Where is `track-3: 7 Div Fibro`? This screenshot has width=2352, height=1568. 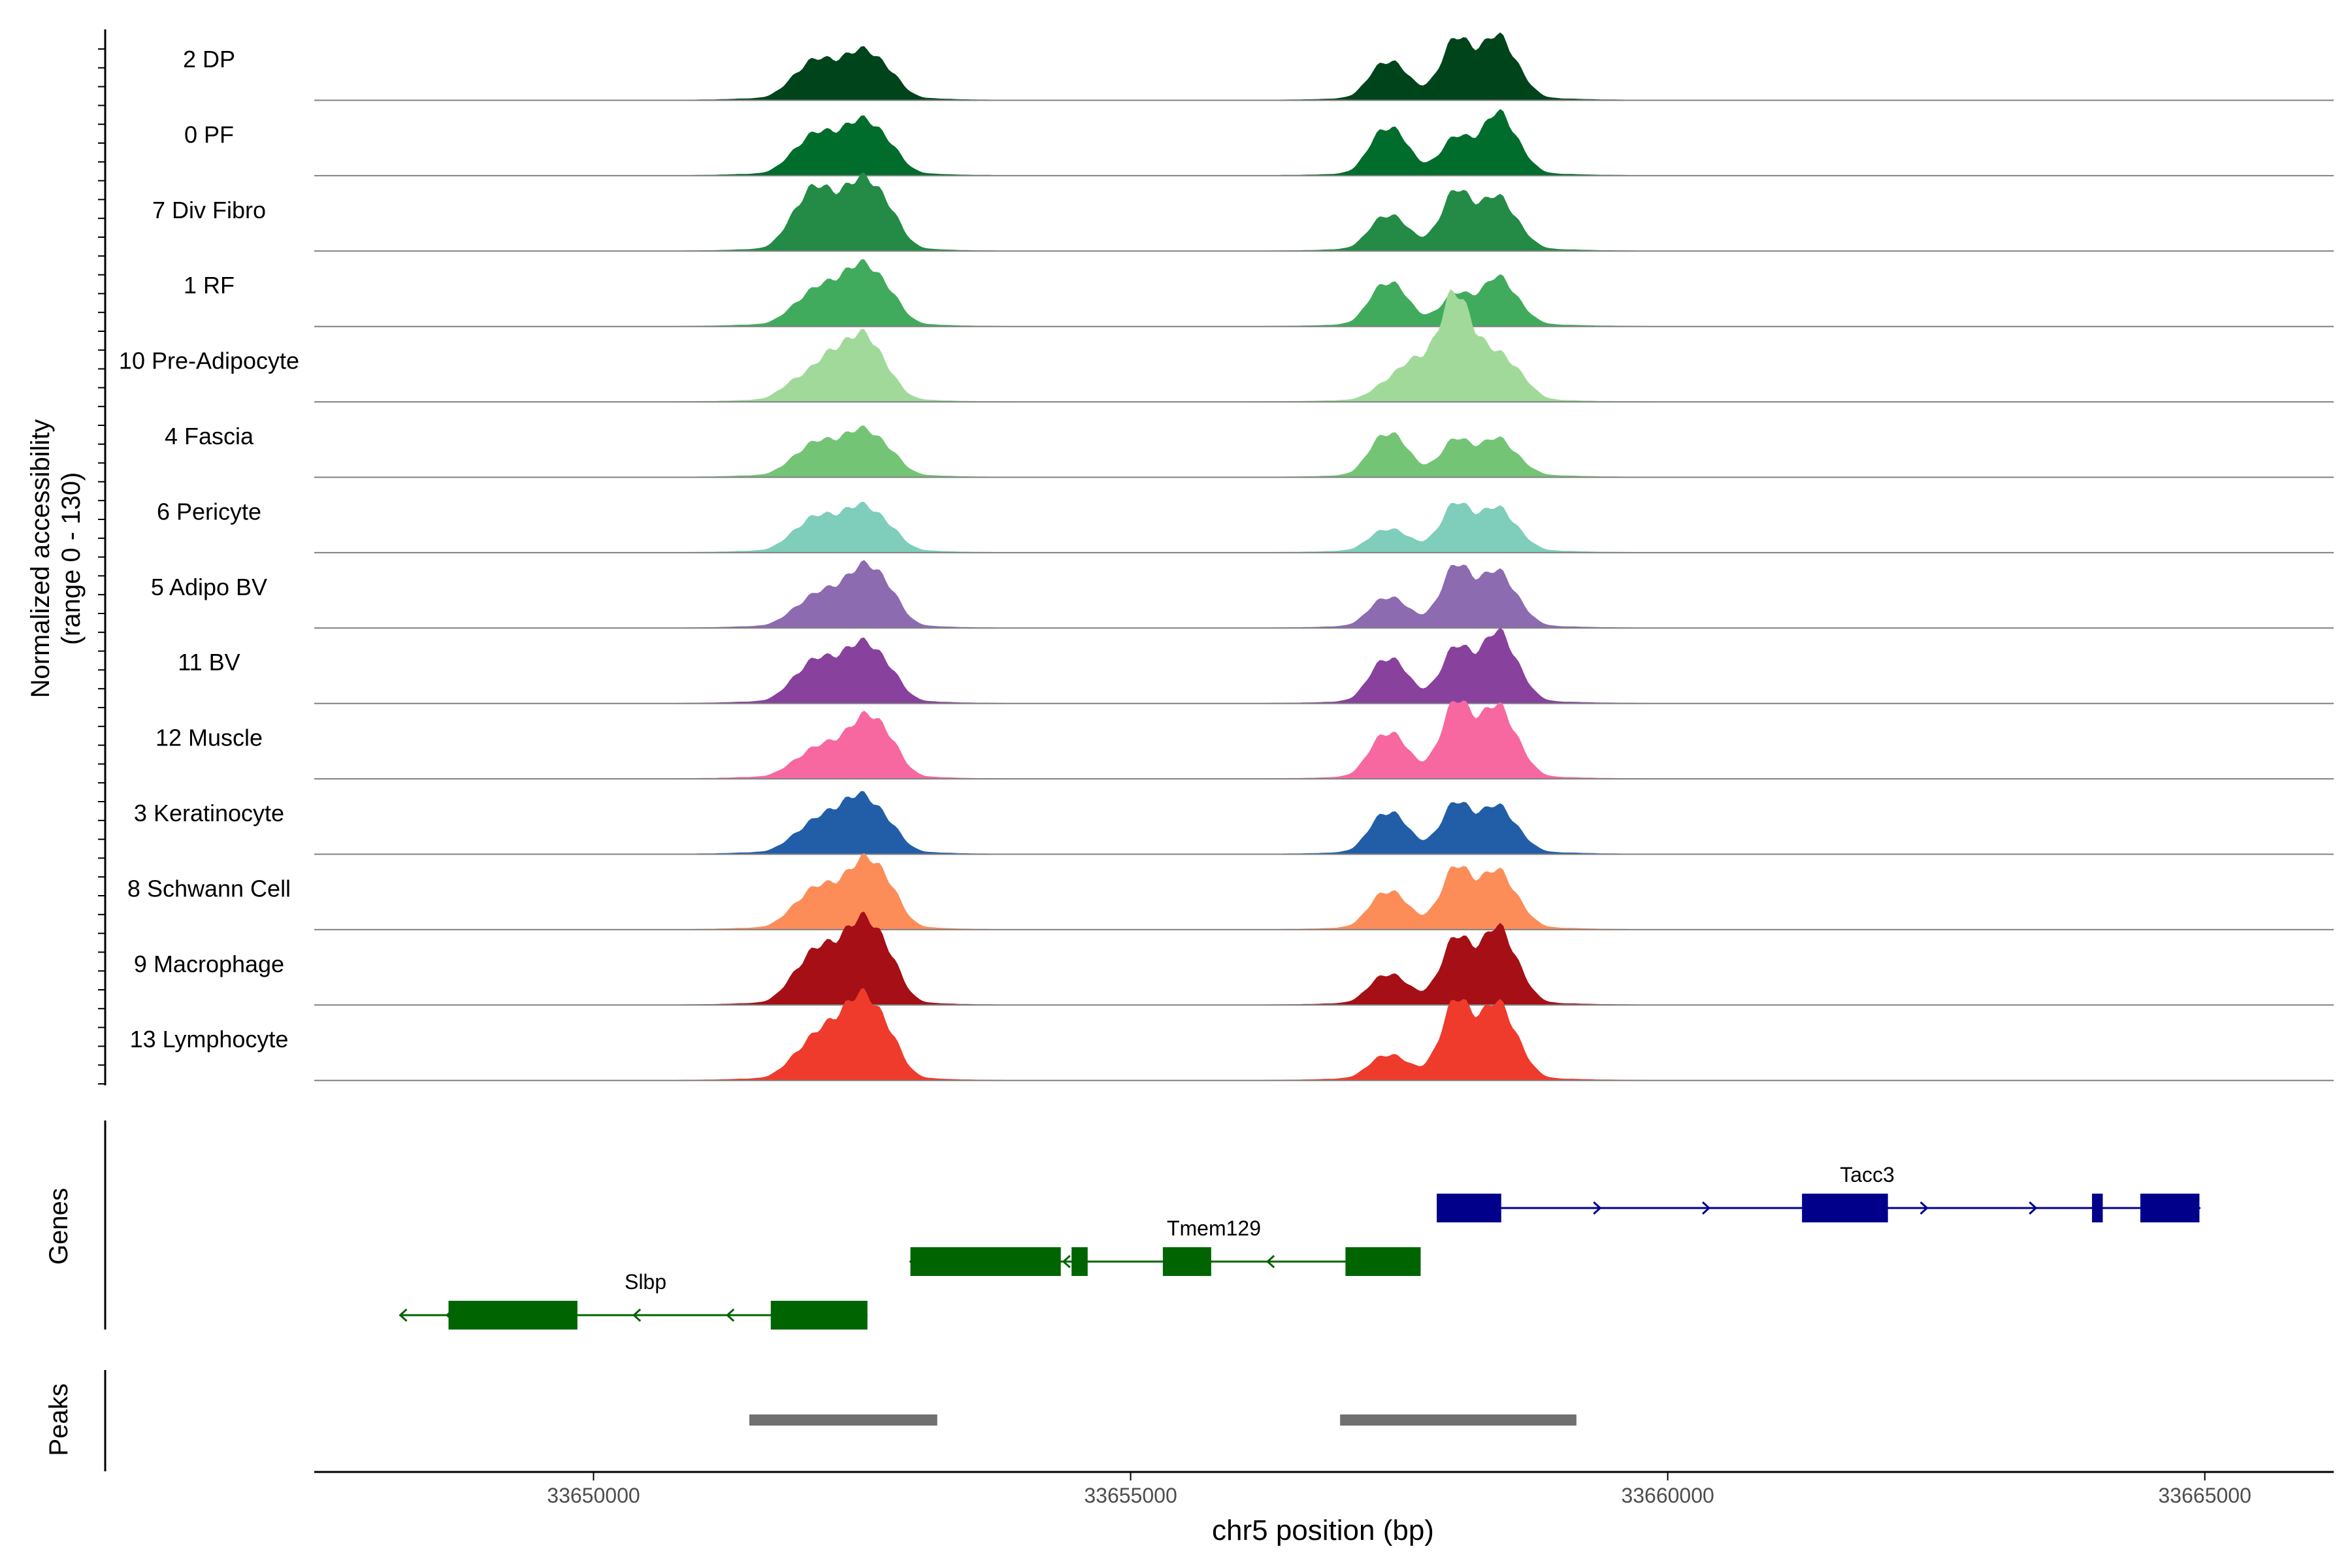
track-3: 7 Div Fibro is located at coordinates (1243, 212).